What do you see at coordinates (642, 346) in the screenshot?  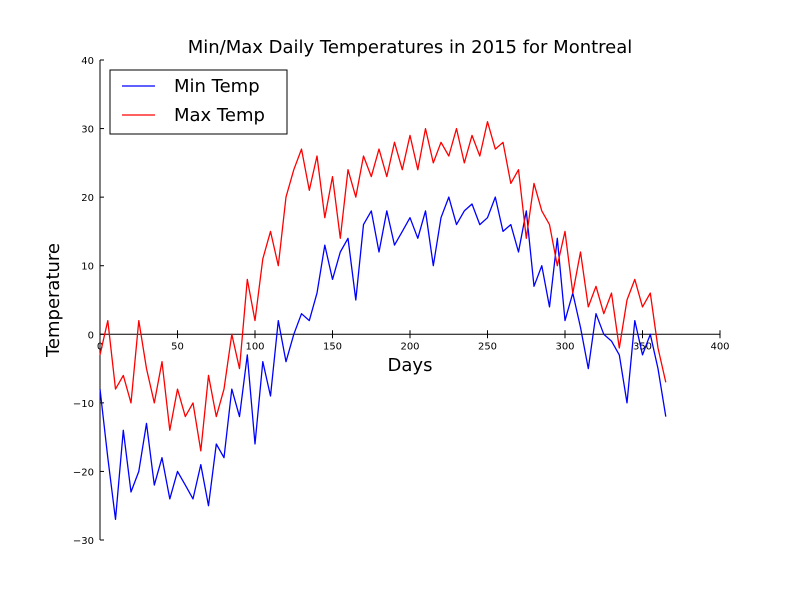 I see `x-tick-label: 350` at bounding box center [642, 346].